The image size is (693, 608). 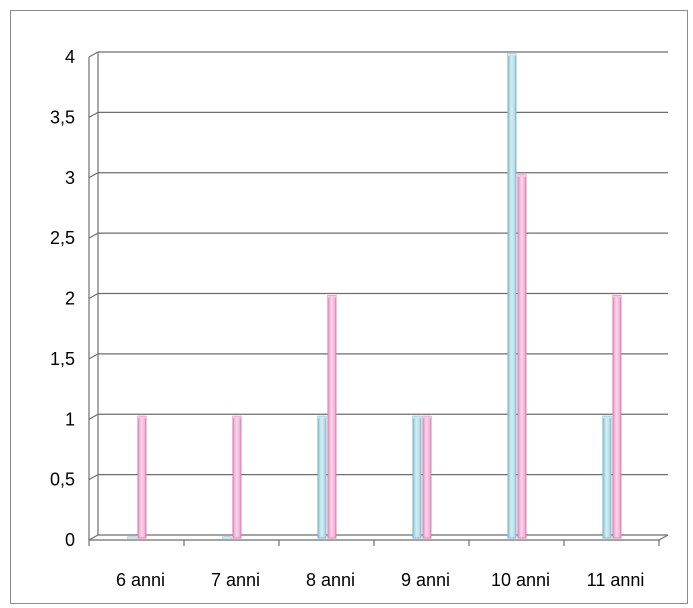 What do you see at coordinates (70, 299) in the screenshot?
I see `y-tick-label: 2` at bounding box center [70, 299].